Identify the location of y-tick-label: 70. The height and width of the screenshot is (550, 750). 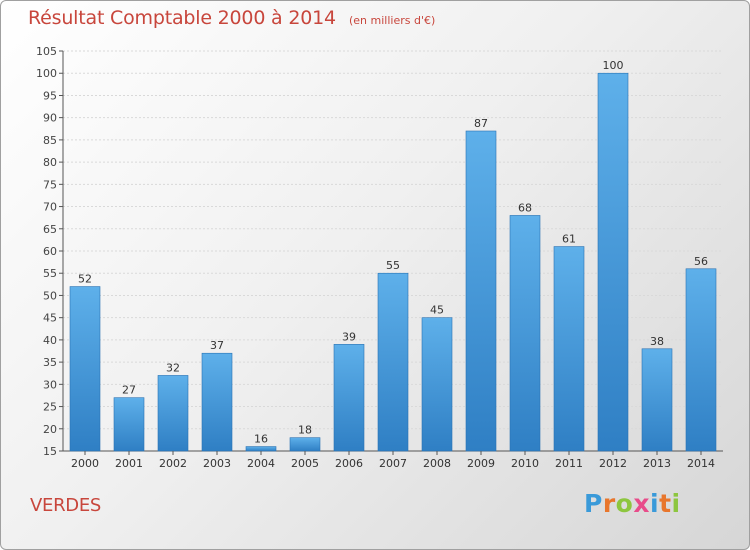
(50, 207).